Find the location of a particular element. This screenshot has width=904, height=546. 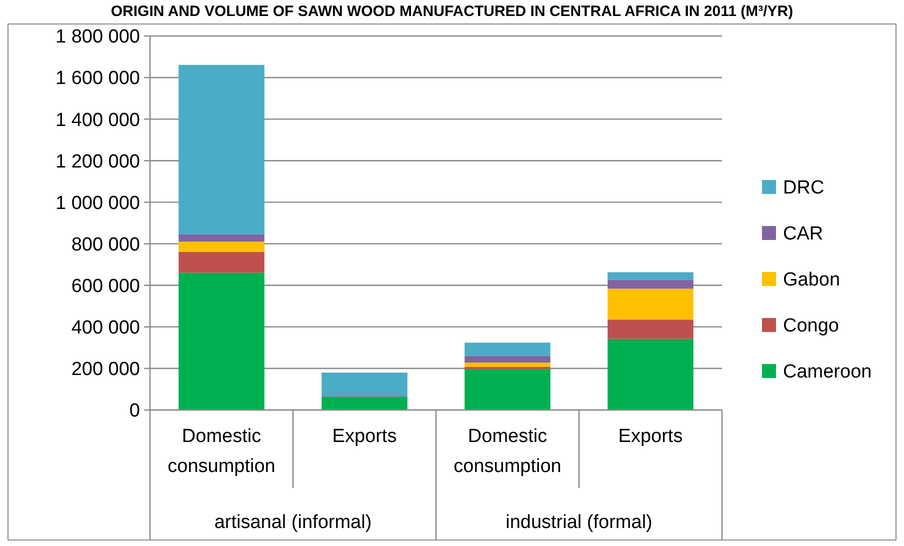

y-tick-label: 400 000 is located at coordinates (105, 328).